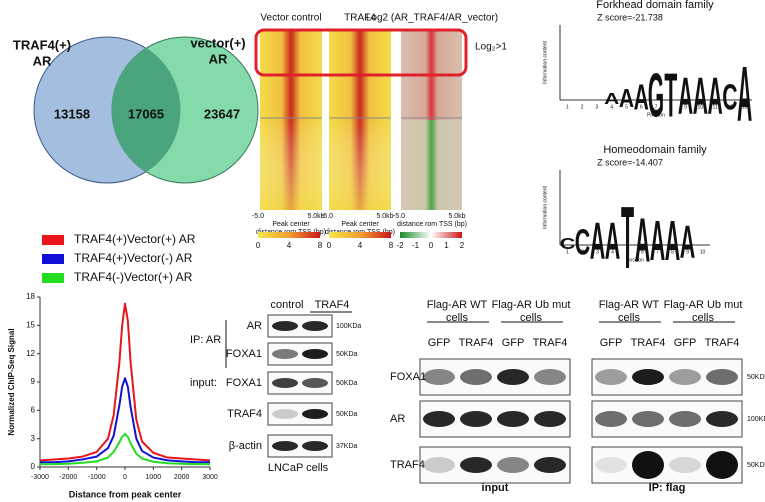 The image size is (765, 502). Describe the element at coordinates (203, 383) in the screenshot. I see `label: input:` at that location.